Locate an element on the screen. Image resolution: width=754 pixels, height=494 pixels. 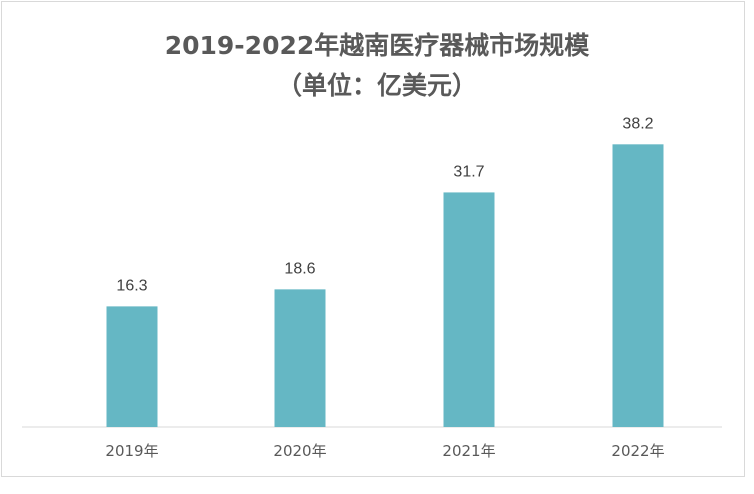
x-tick-label: 2020年 is located at coordinates (299, 451).